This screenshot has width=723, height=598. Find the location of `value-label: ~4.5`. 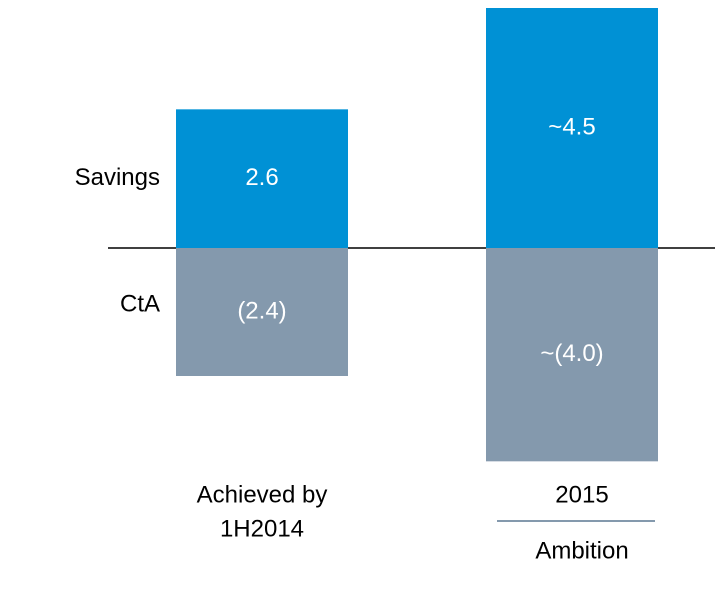

value-label: ~4.5 is located at coordinates (571, 126).